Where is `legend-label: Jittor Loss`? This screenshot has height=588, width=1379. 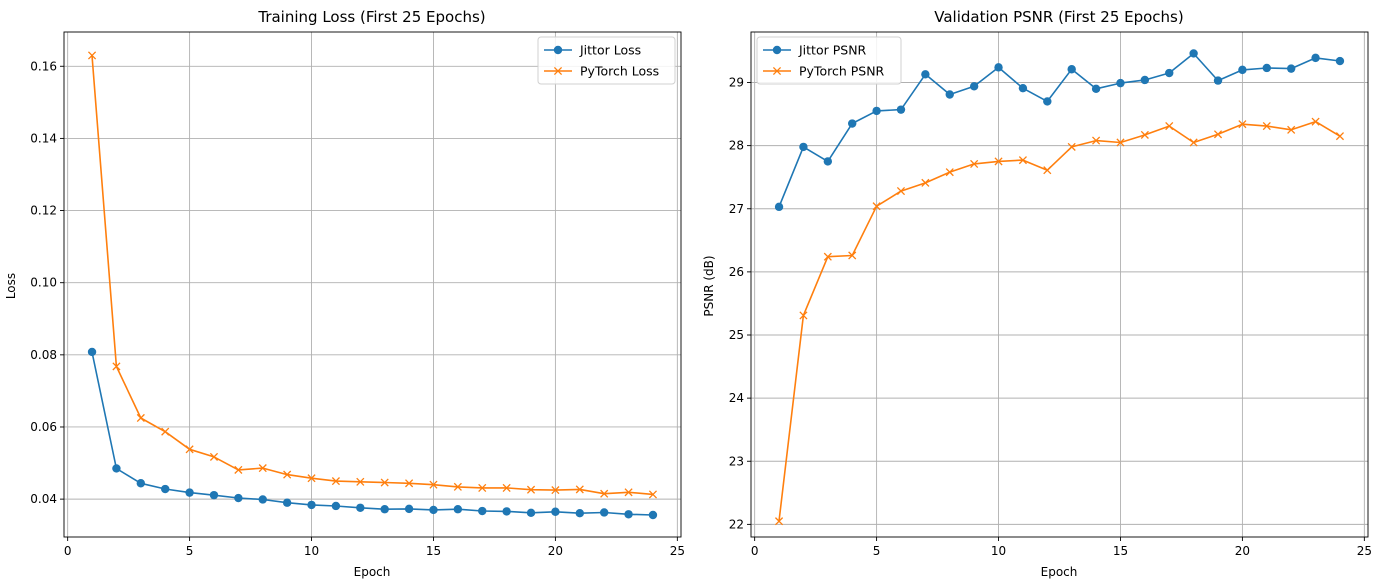 legend-label: Jittor Loss is located at coordinates (610, 50).